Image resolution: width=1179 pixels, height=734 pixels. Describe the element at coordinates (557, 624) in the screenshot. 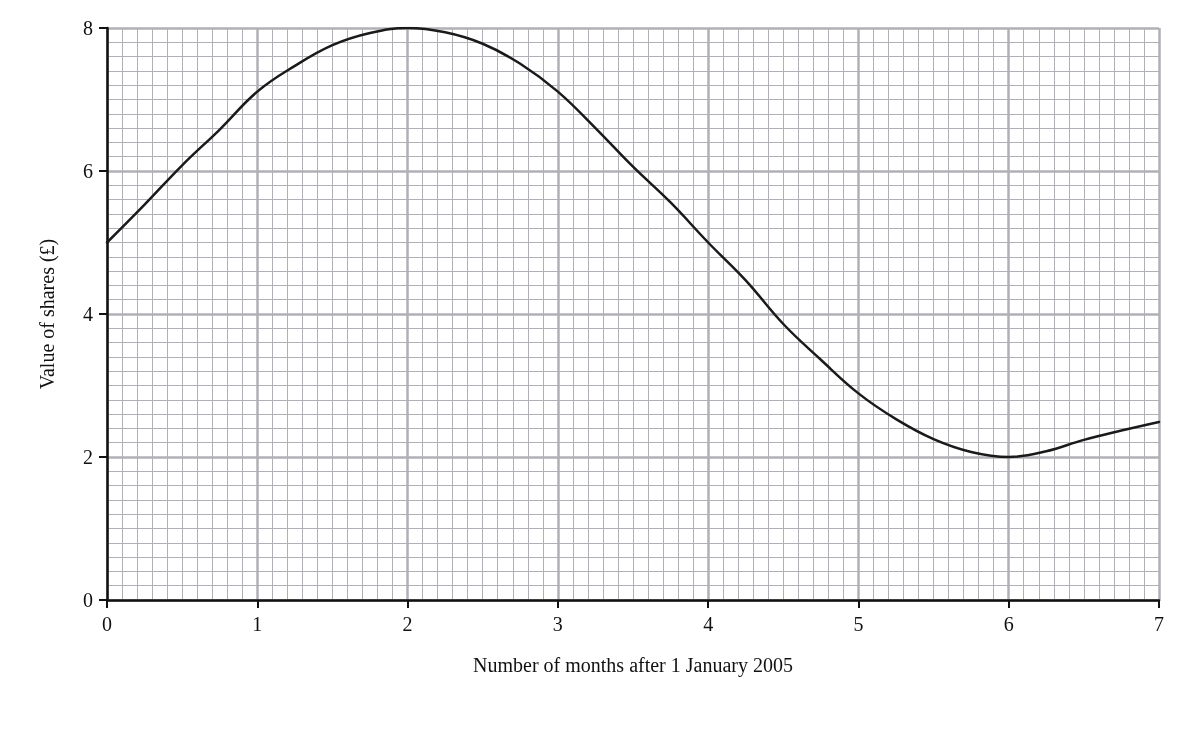

I see `x-tick-label: 3` at that location.